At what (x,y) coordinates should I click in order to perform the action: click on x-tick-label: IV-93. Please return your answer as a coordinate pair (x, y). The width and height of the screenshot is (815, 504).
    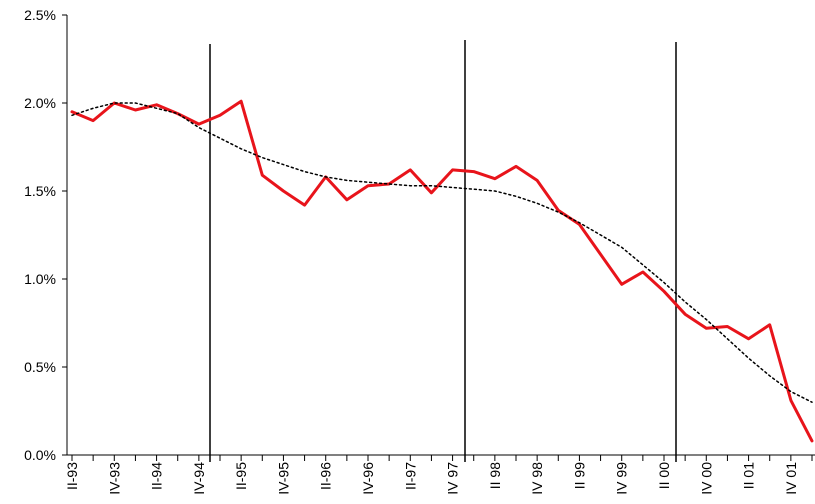
    Looking at the image, I should click on (114, 478).